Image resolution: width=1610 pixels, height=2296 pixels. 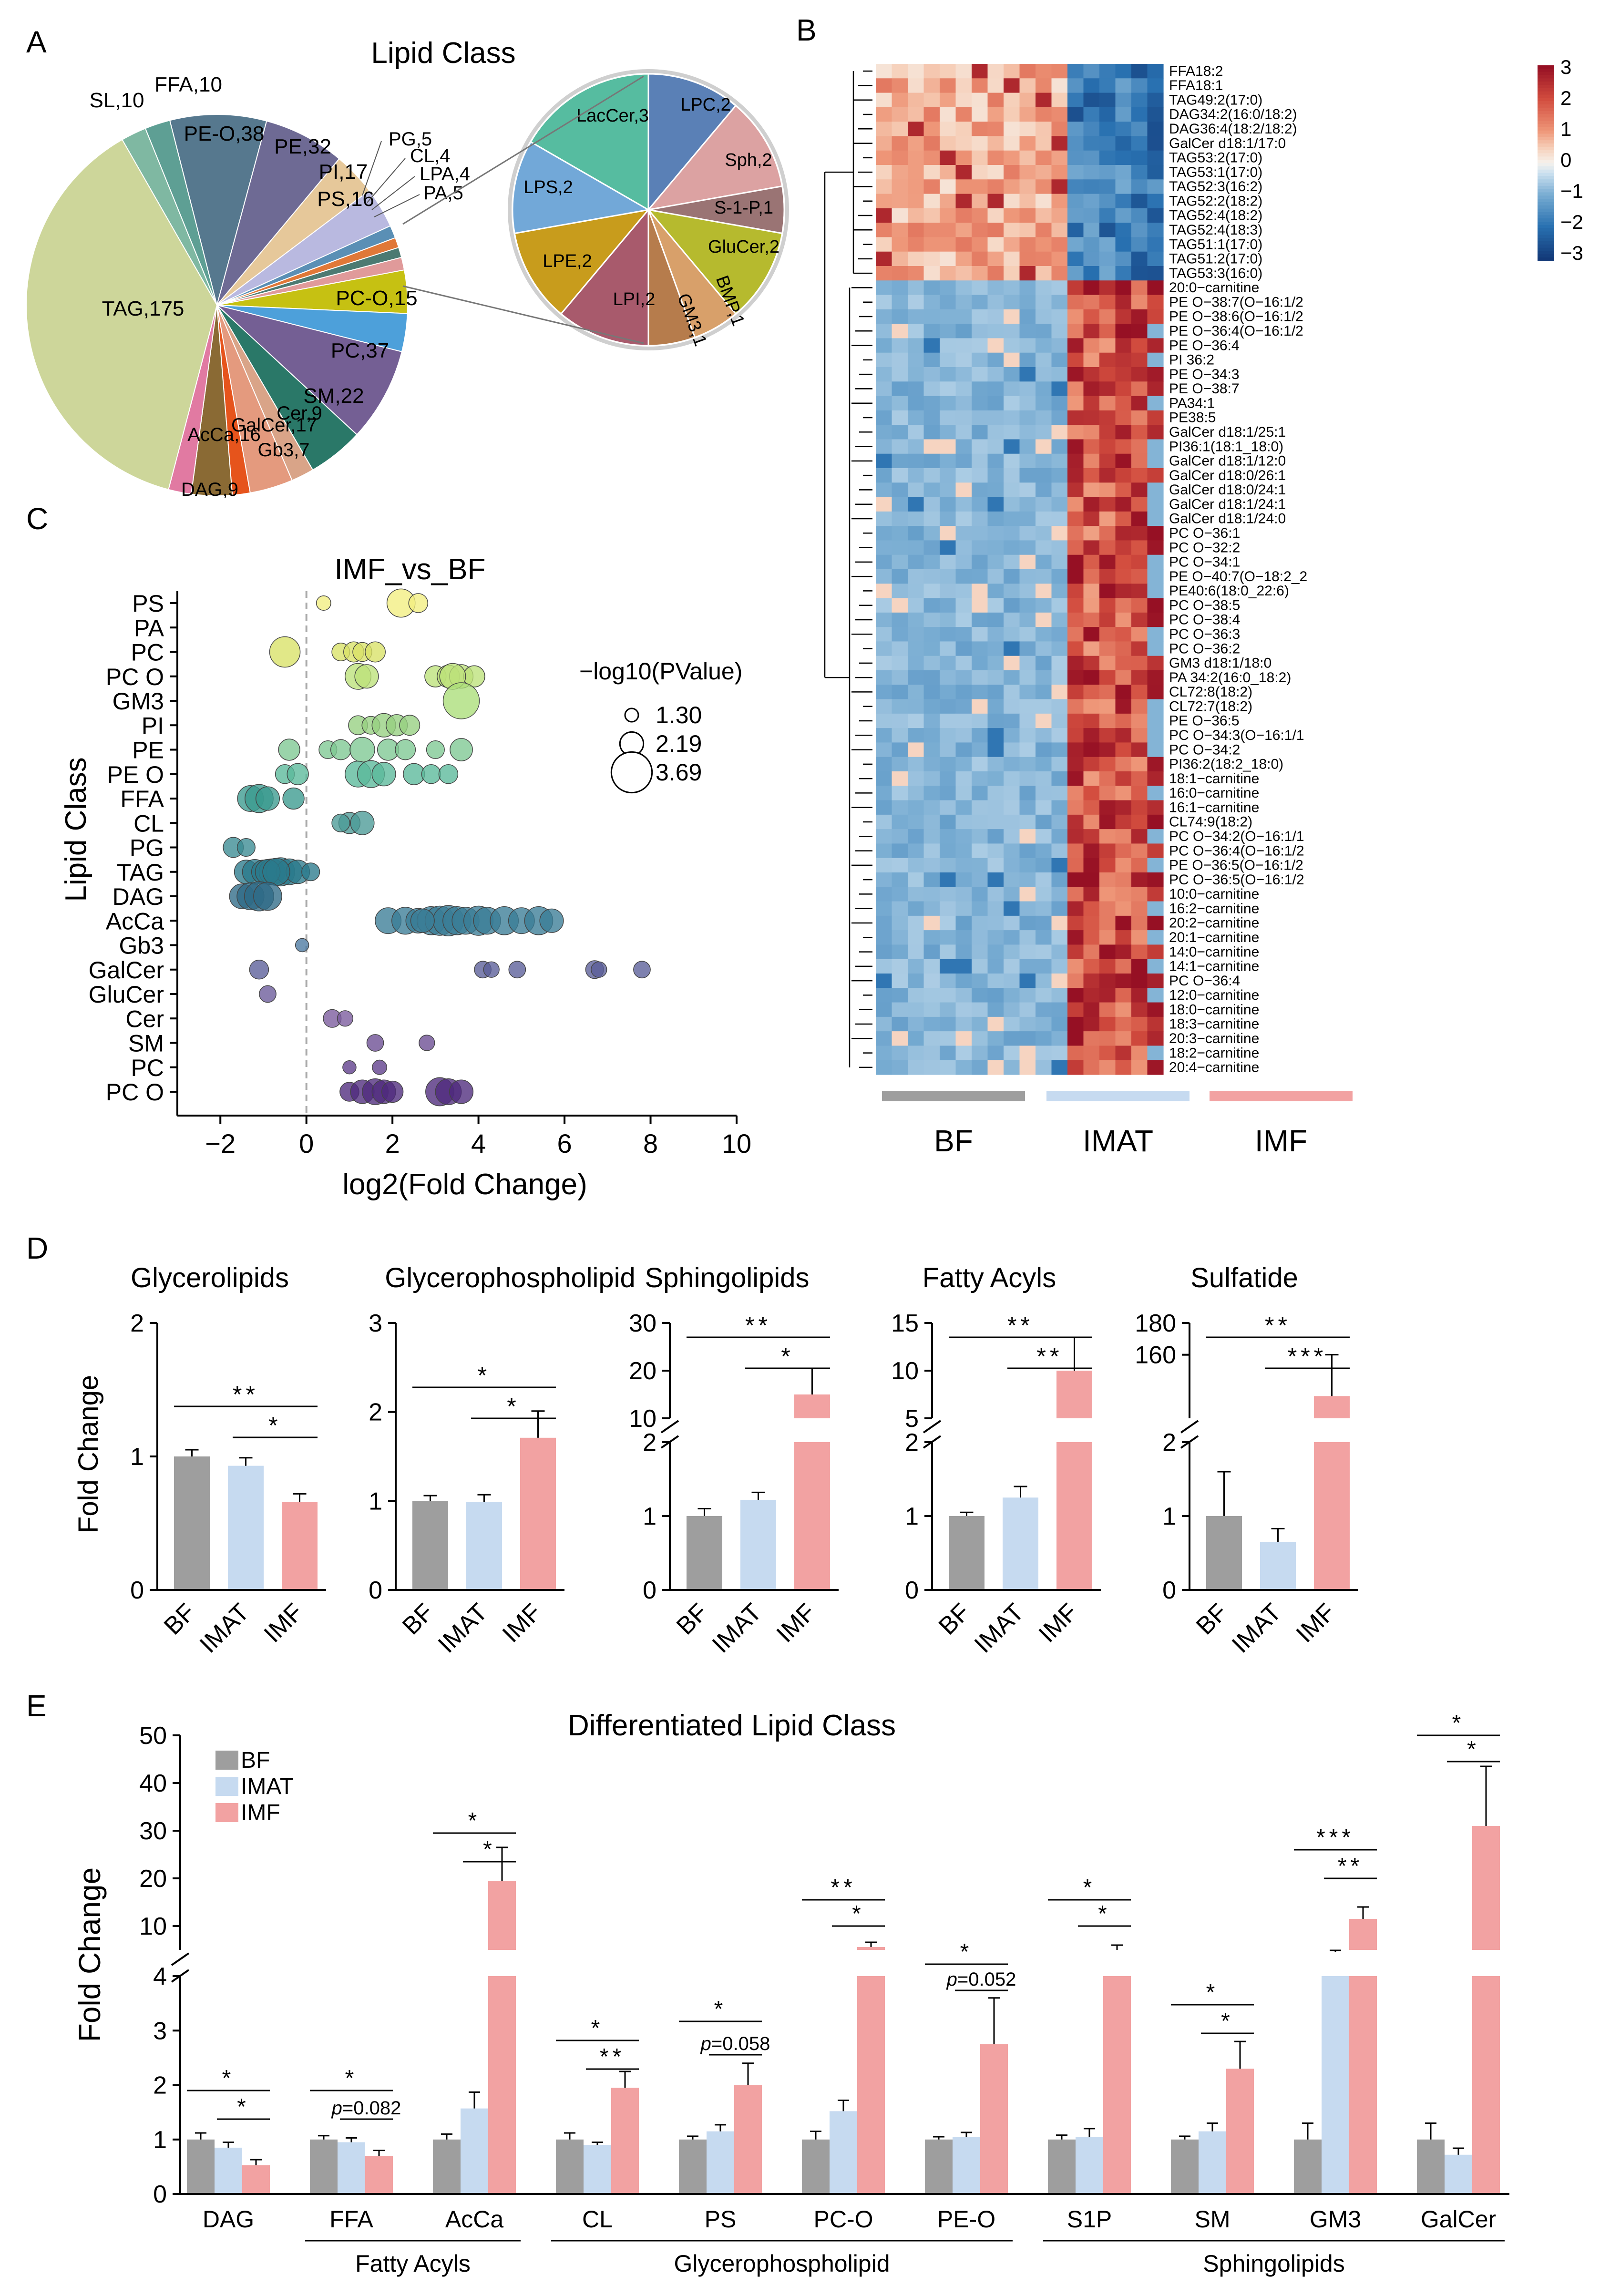 What do you see at coordinates (1169, 1443) in the screenshot?
I see `d-y-tick-label: 2` at bounding box center [1169, 1443].